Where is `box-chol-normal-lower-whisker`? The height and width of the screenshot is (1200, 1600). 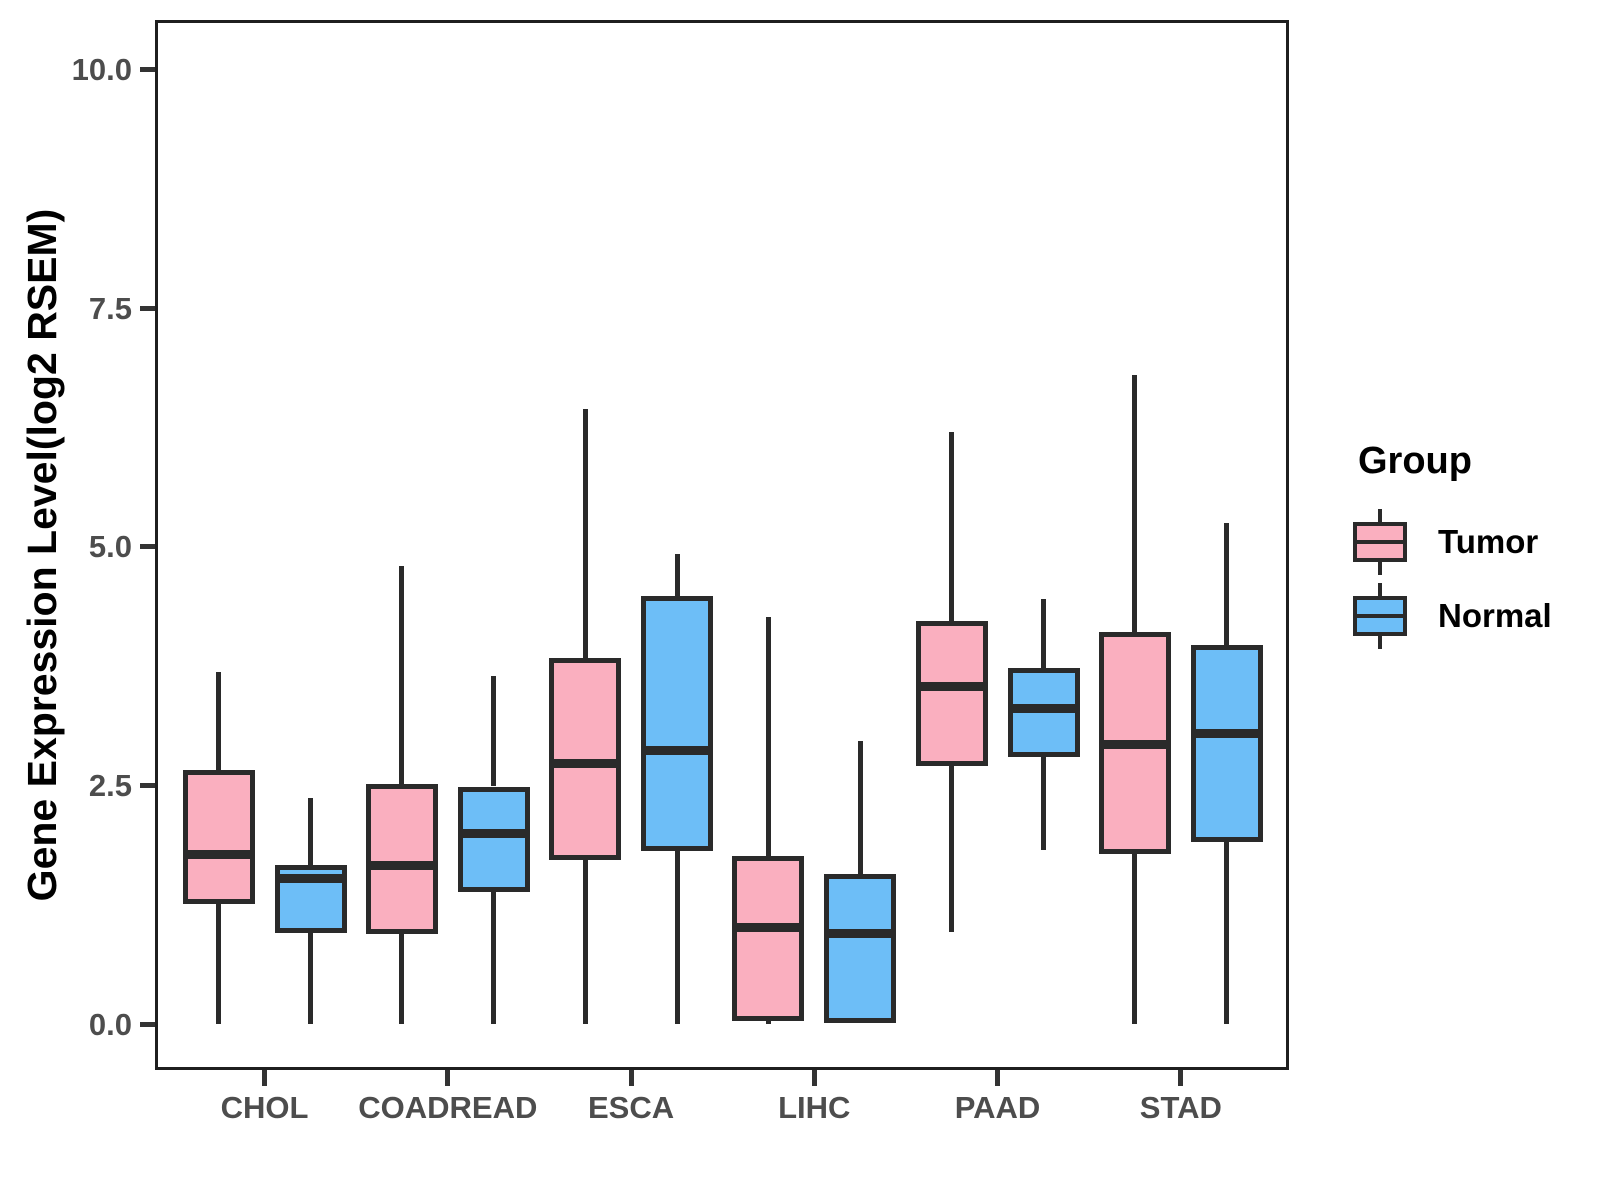
box-chol-normal-lower-whisker is located at coordinates (311, 978).